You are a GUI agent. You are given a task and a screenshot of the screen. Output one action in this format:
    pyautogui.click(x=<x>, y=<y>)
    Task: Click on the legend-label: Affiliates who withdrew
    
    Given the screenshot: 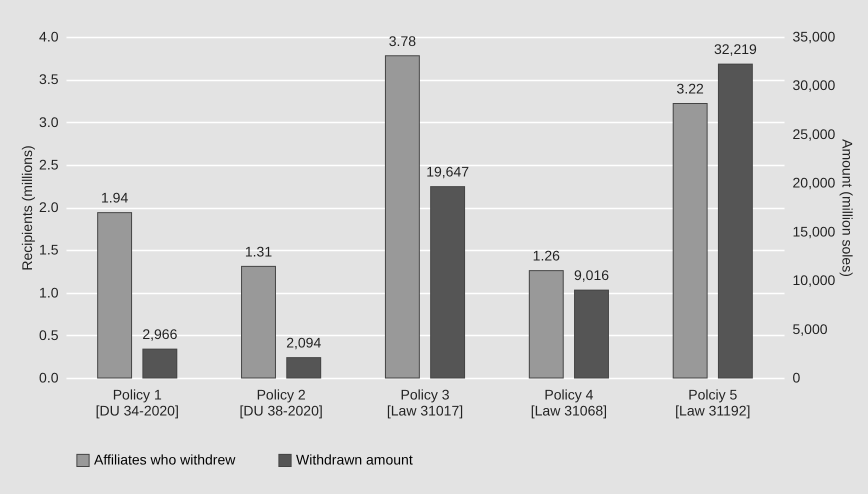 What is the action you would take?
    pyautogui.click(x=165, y=459)
    